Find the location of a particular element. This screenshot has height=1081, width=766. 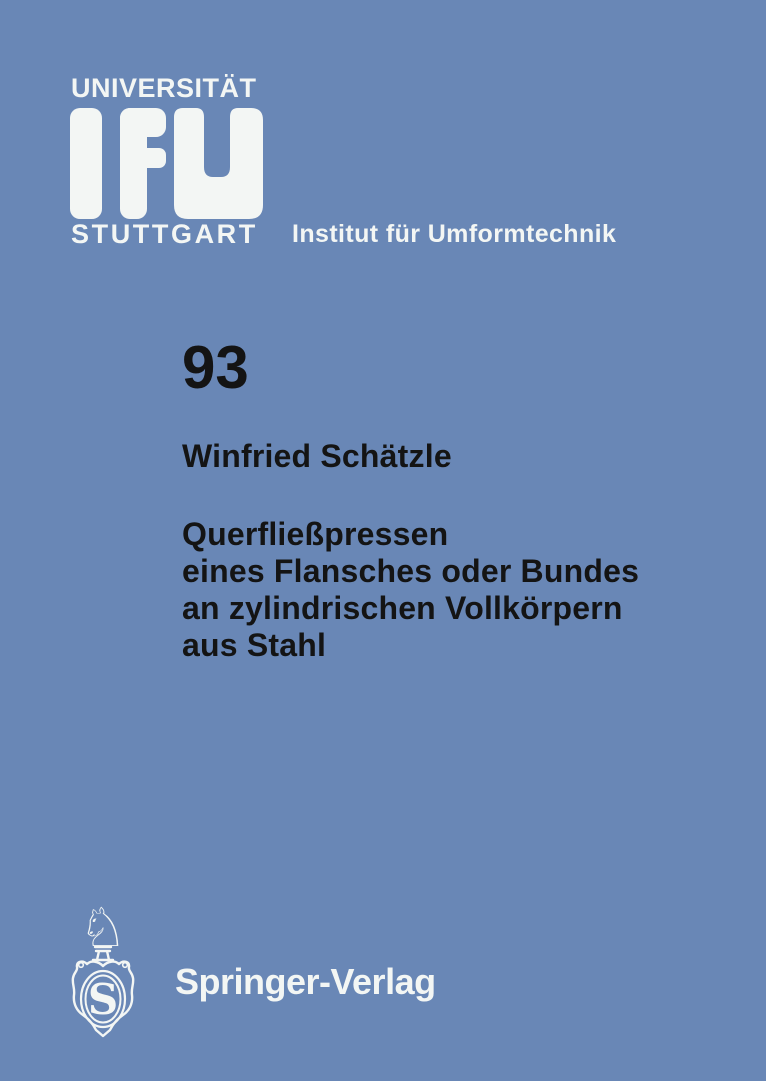

pedestal is located at coordinates (103, 953).